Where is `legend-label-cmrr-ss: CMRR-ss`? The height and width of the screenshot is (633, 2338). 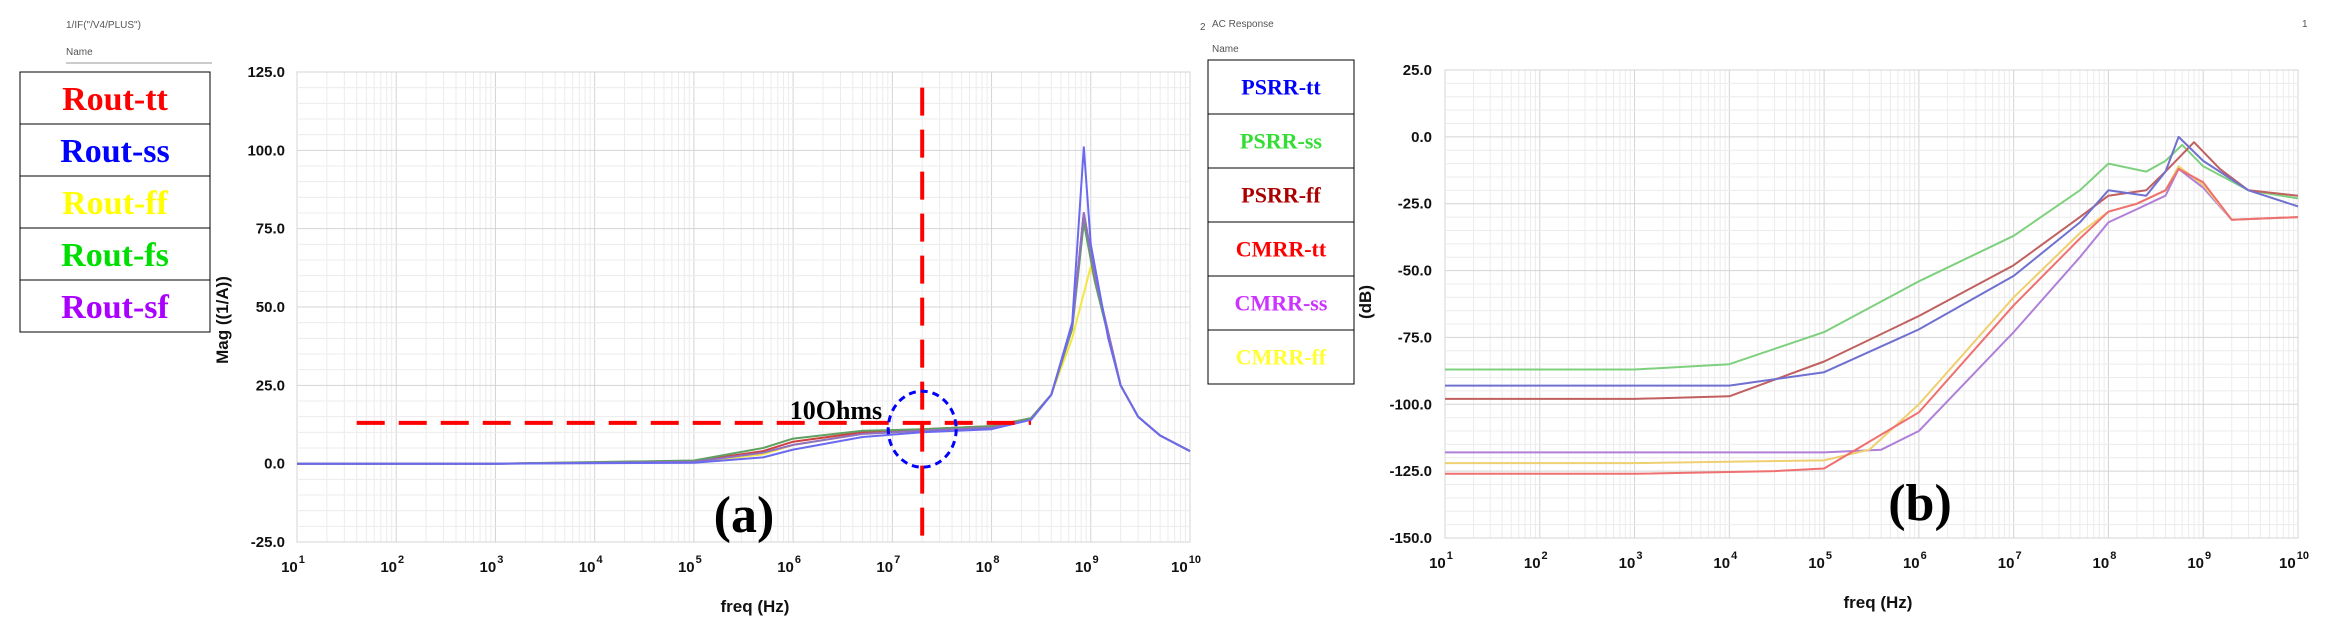
legend-label-cmrr-ss: CMRR-ss is located at coordinates (1281, 303).